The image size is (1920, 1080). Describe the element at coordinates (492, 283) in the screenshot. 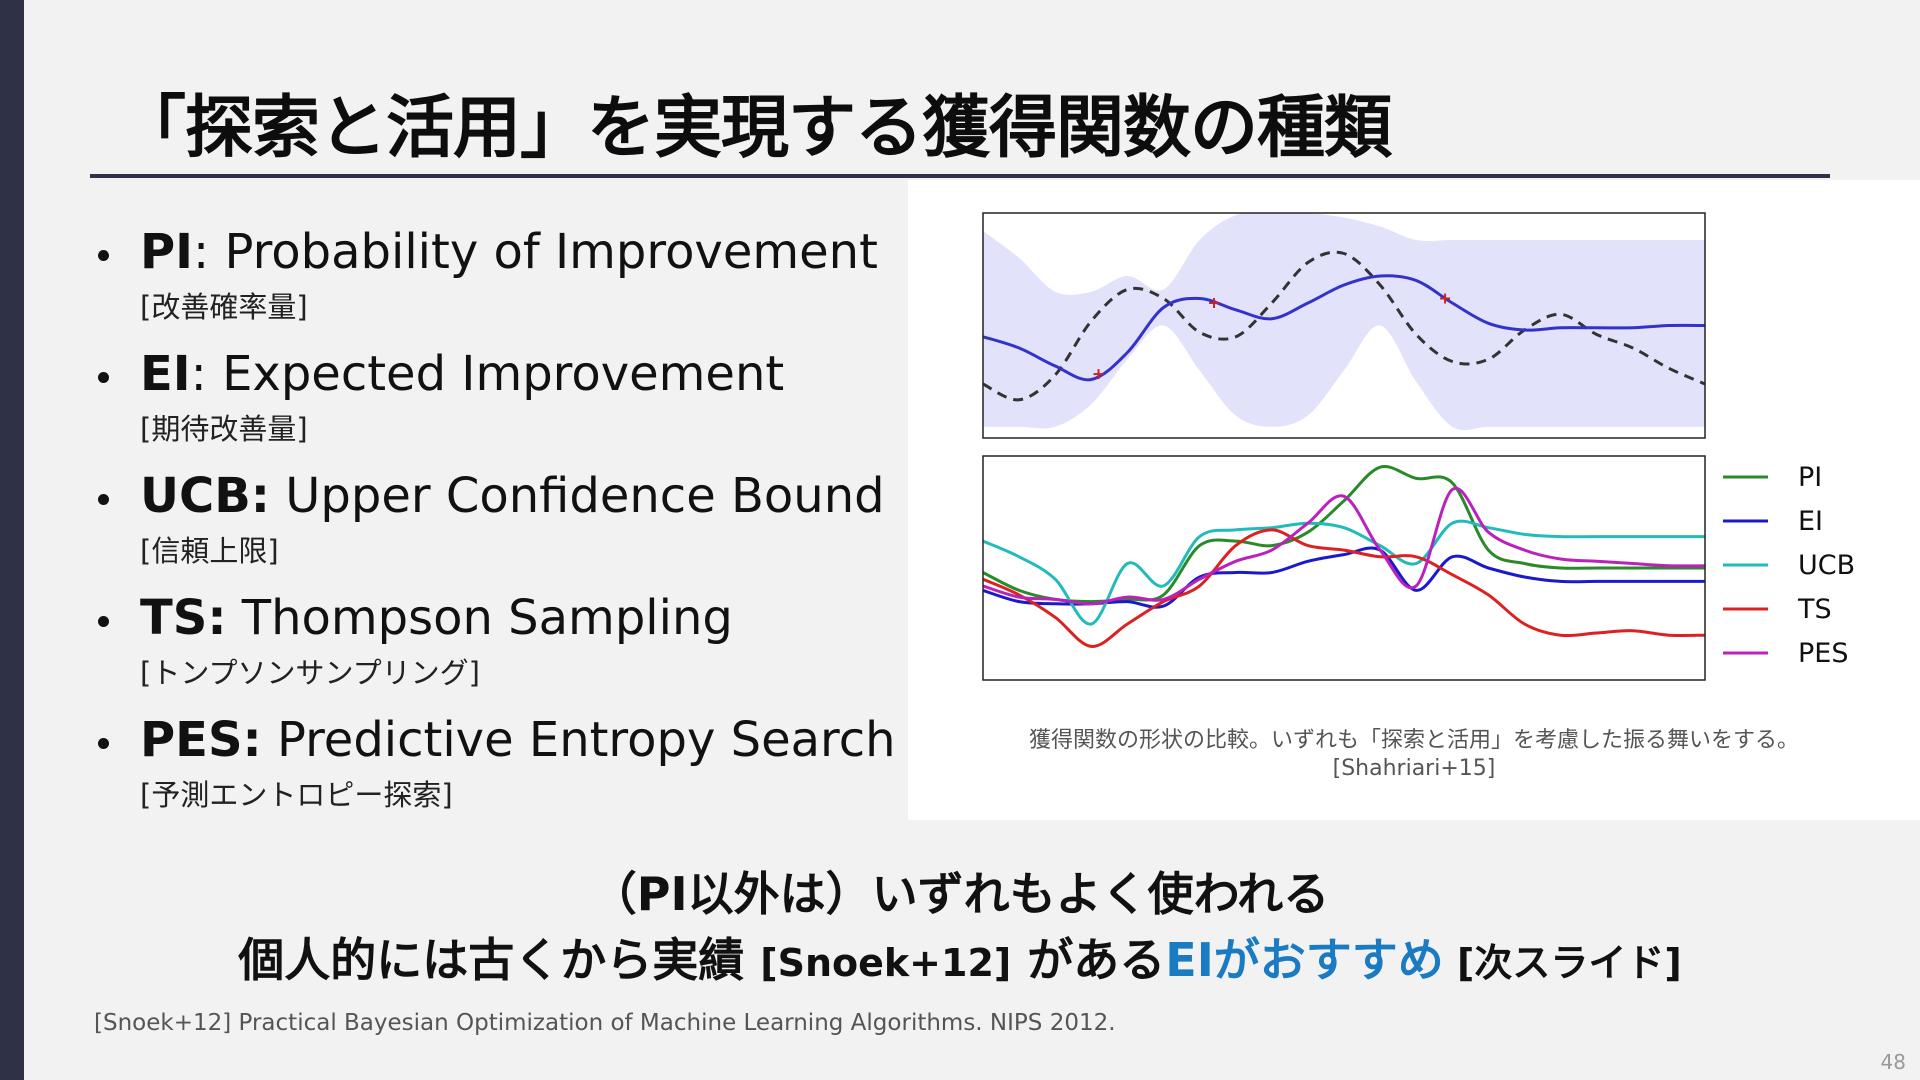

I see `list-item-pi: PI: Probability of Improvement [改善確率量]` at that location.